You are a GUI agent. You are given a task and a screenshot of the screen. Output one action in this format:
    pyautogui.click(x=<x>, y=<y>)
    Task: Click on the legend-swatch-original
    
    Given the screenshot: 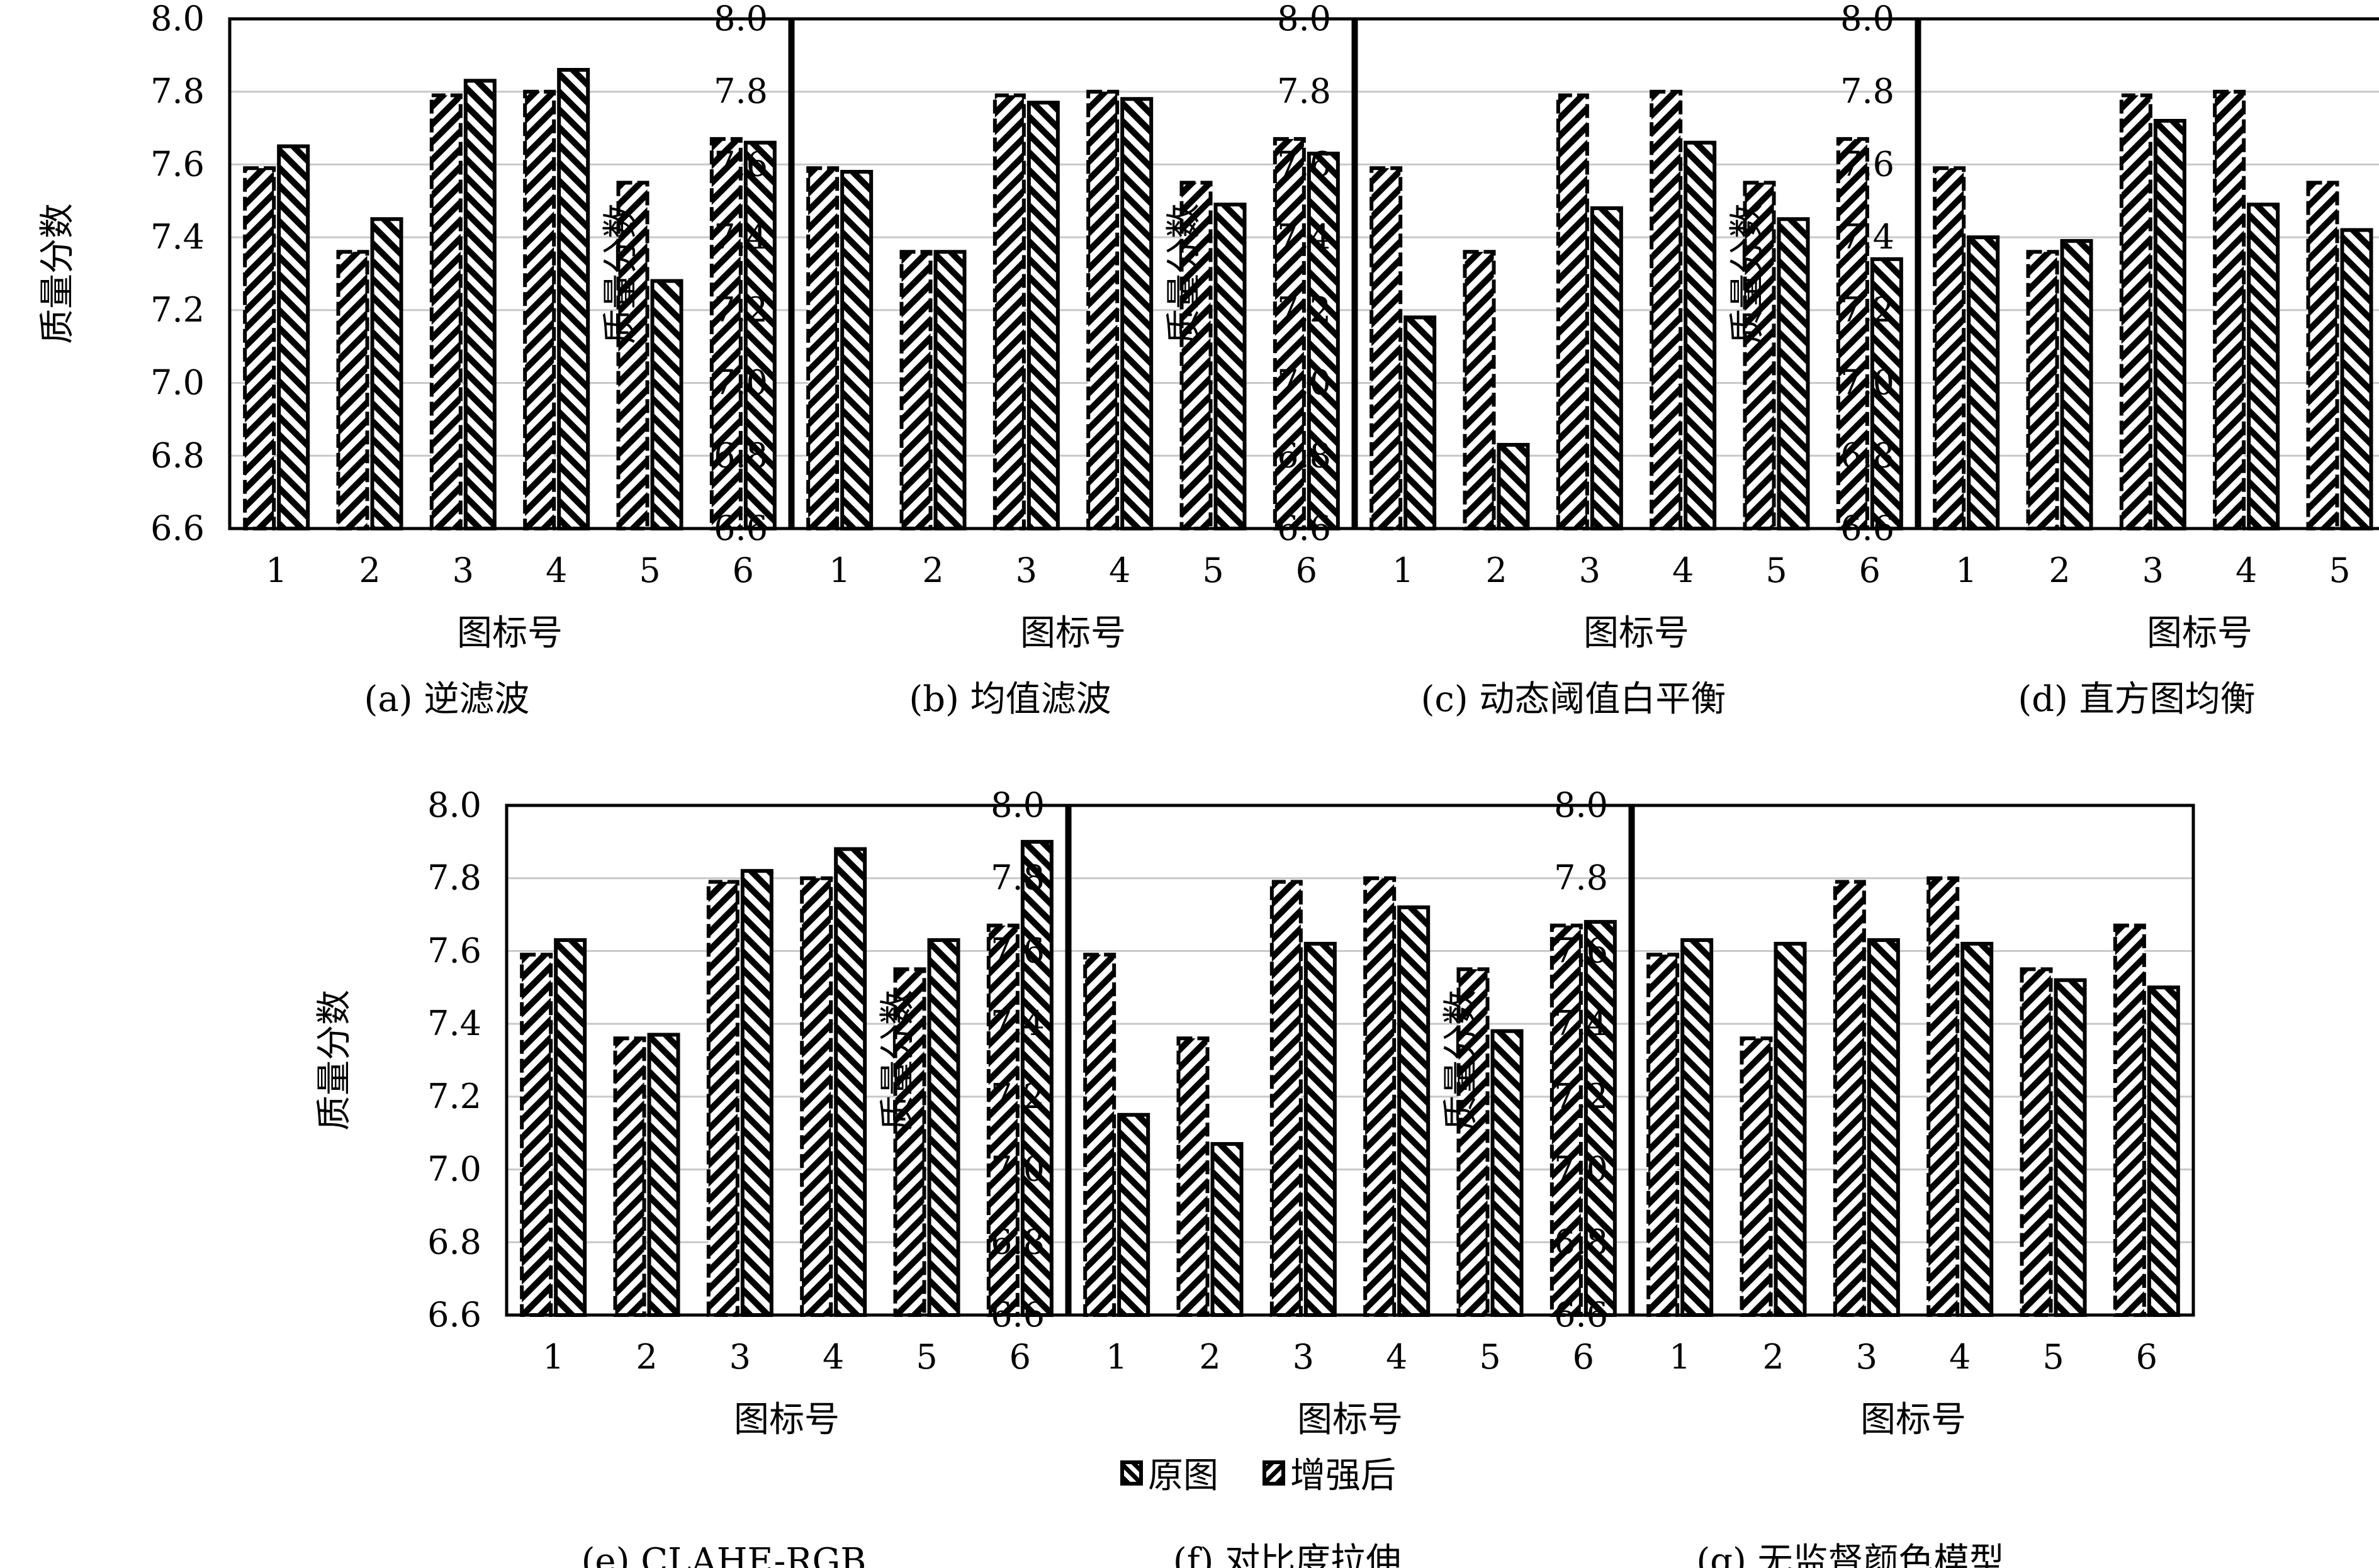 What is the action you would take?
    pyautogui.click(x=1131, y=1473)
    